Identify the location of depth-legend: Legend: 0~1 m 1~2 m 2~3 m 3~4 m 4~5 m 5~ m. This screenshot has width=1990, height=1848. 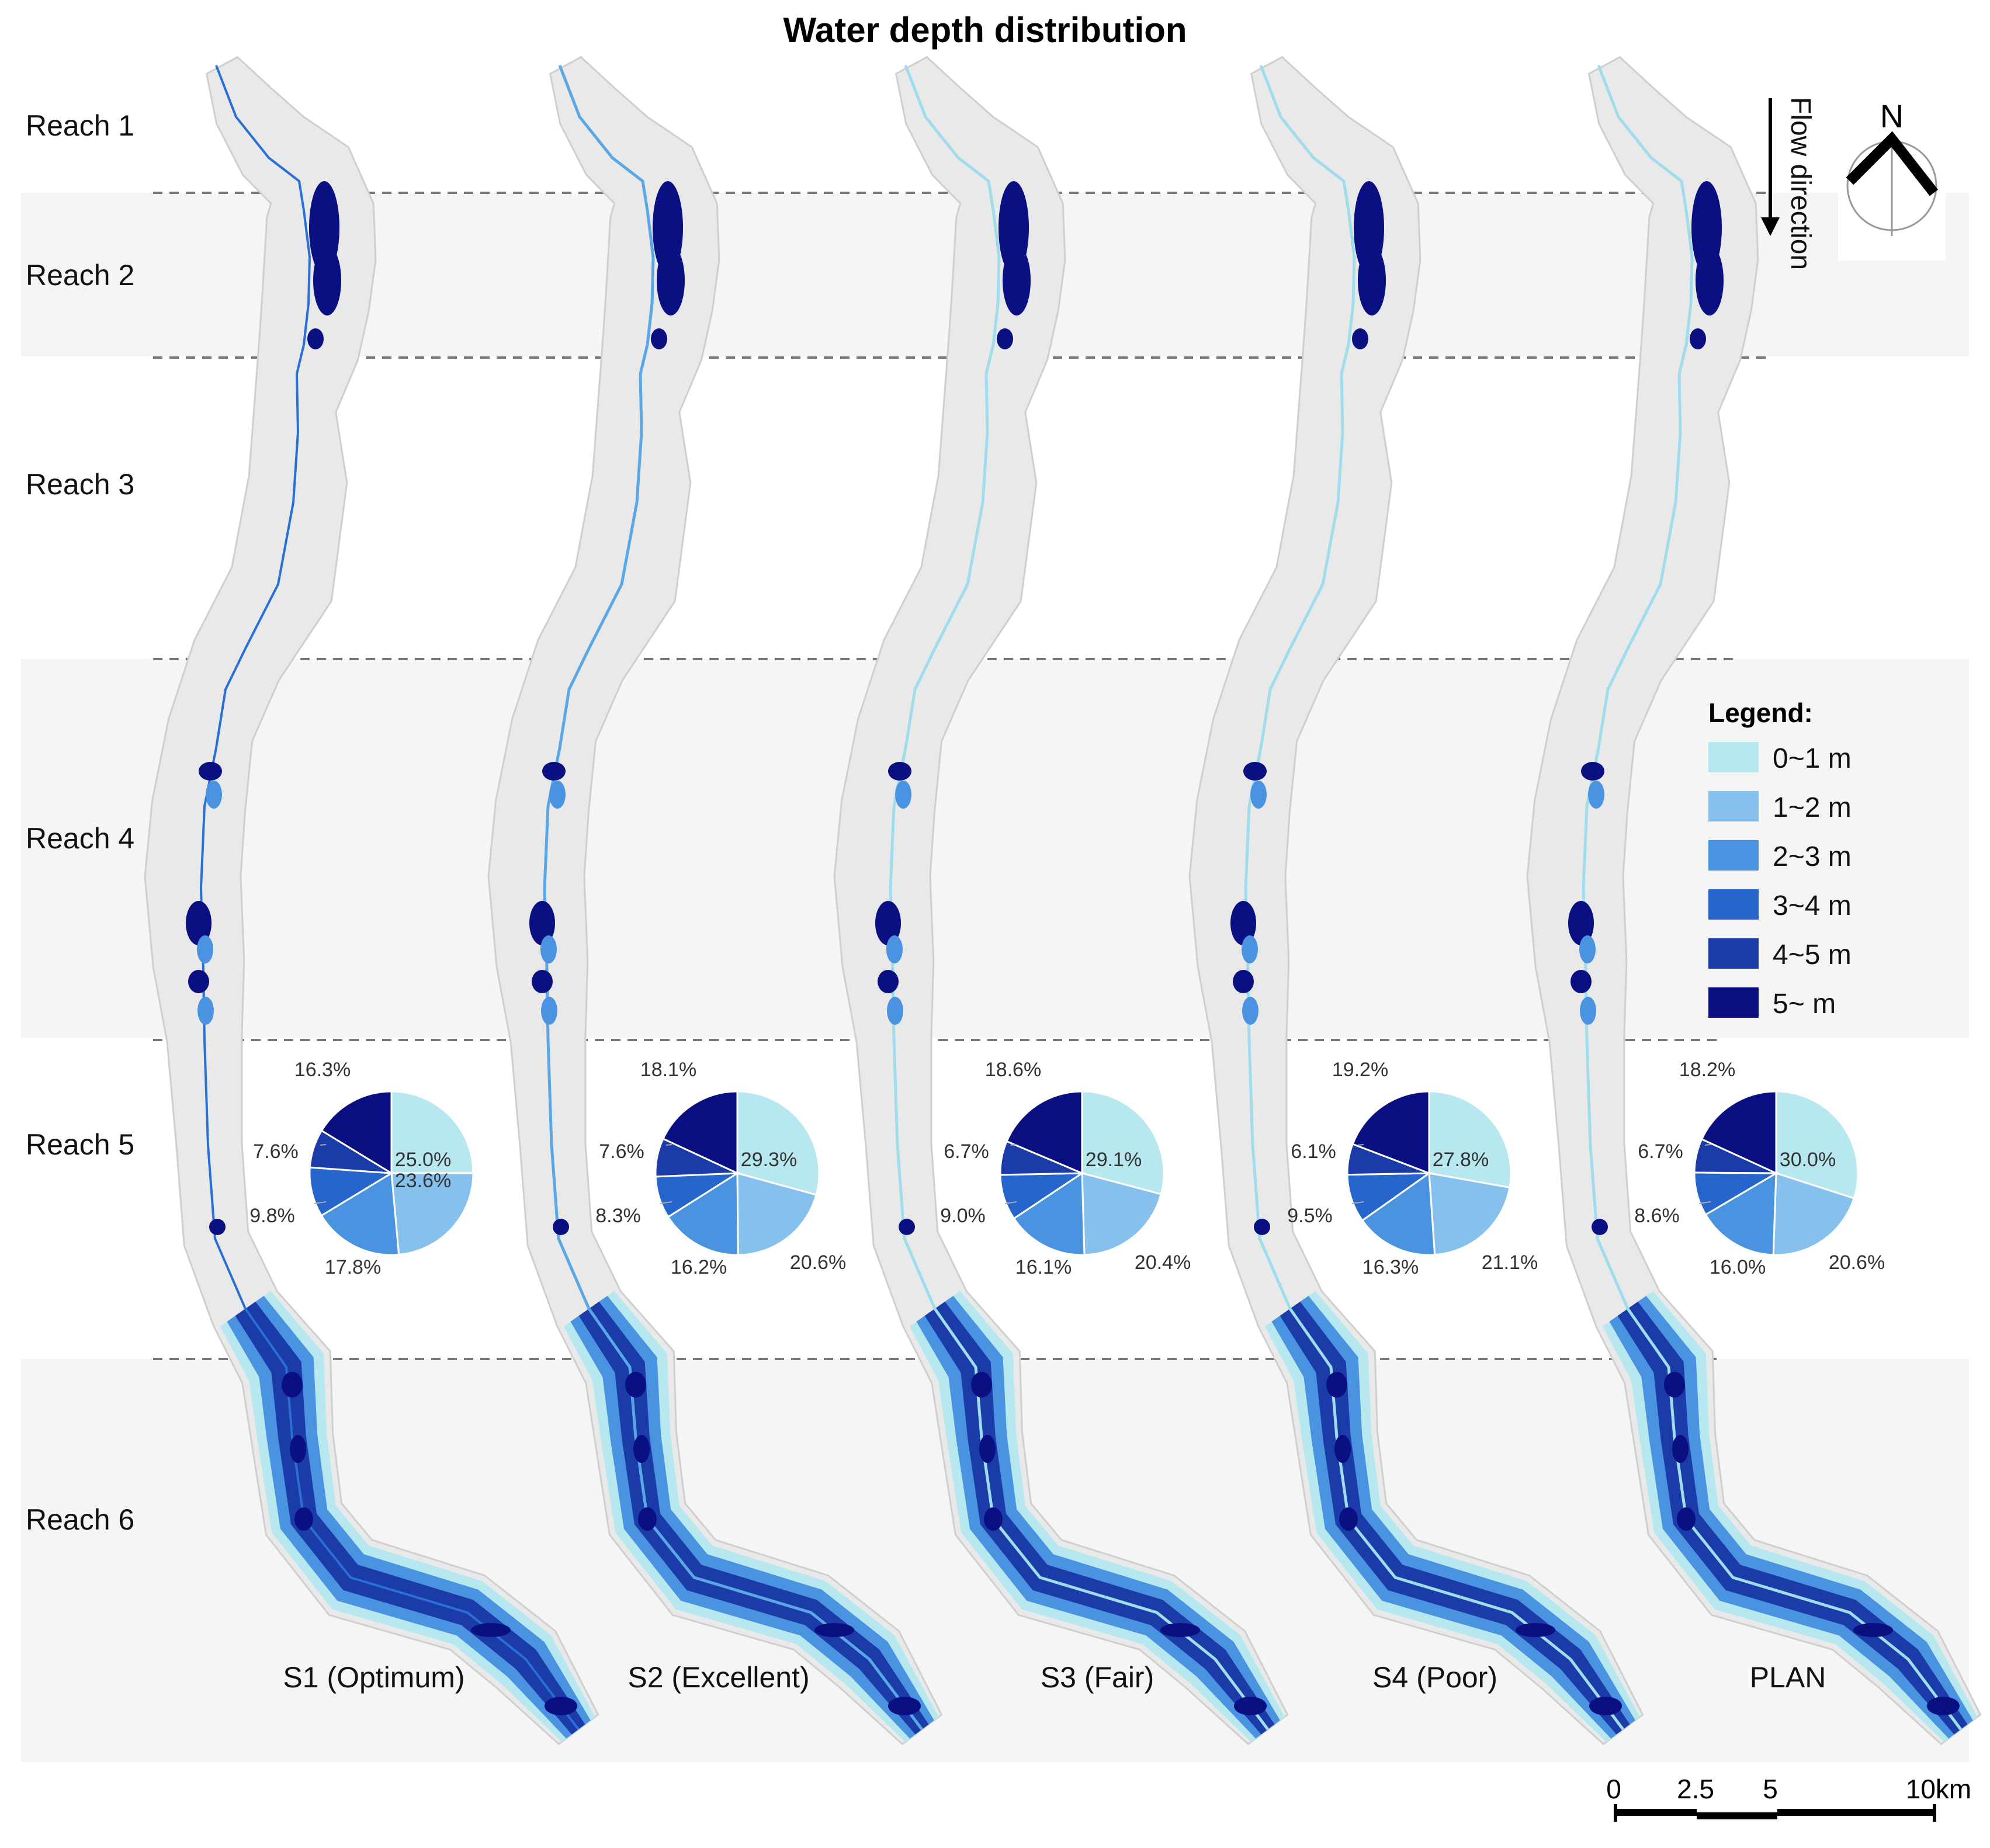
(1780, 859).